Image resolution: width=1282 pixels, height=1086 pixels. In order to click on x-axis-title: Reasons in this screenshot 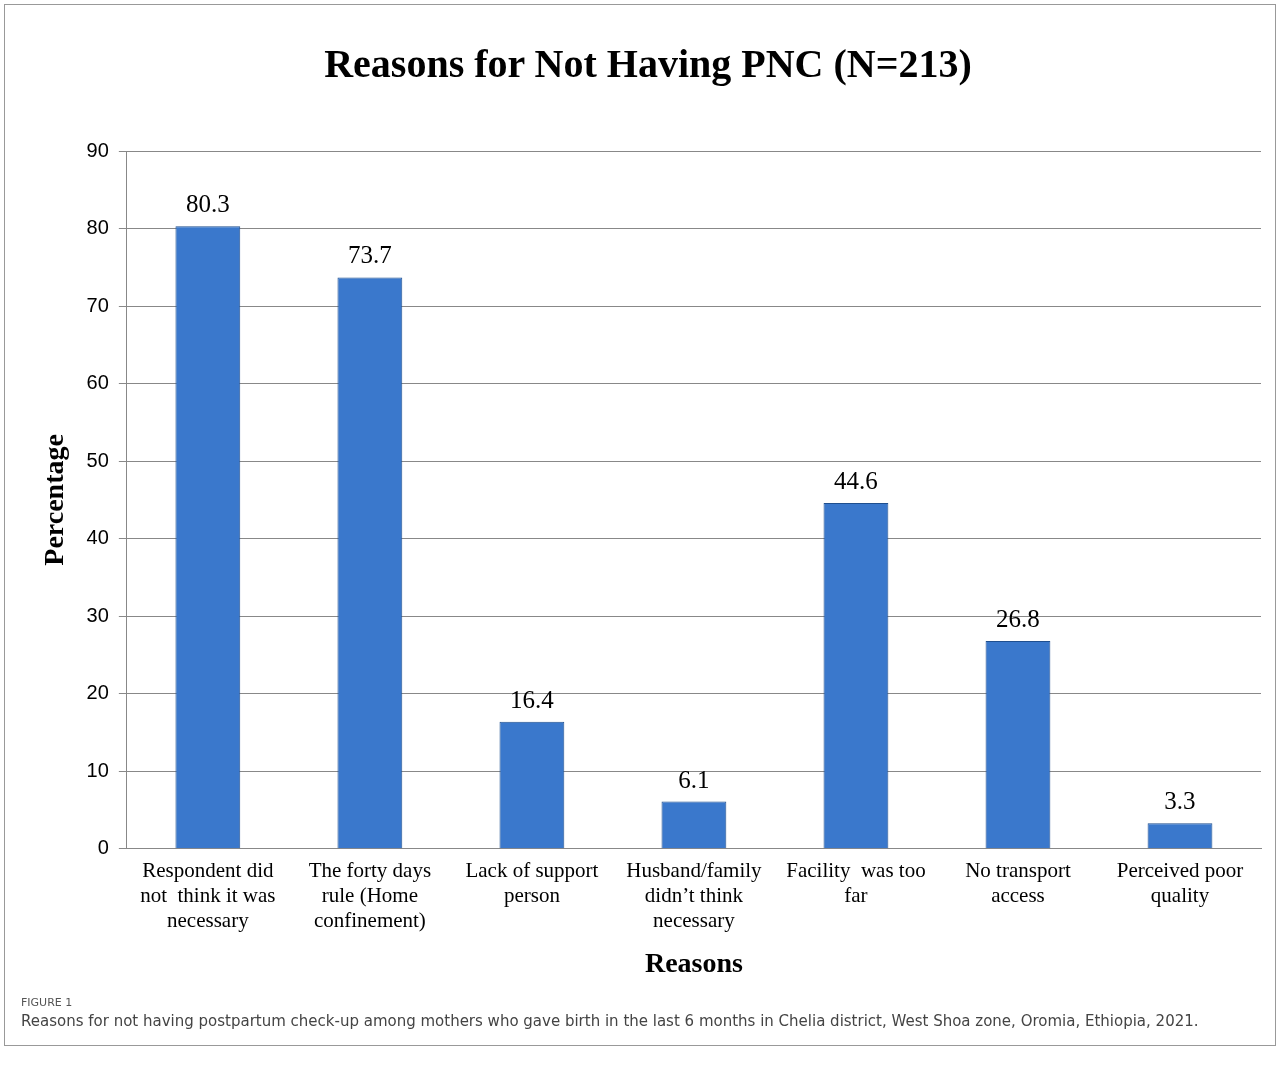, I will do `click(694, 963)`.